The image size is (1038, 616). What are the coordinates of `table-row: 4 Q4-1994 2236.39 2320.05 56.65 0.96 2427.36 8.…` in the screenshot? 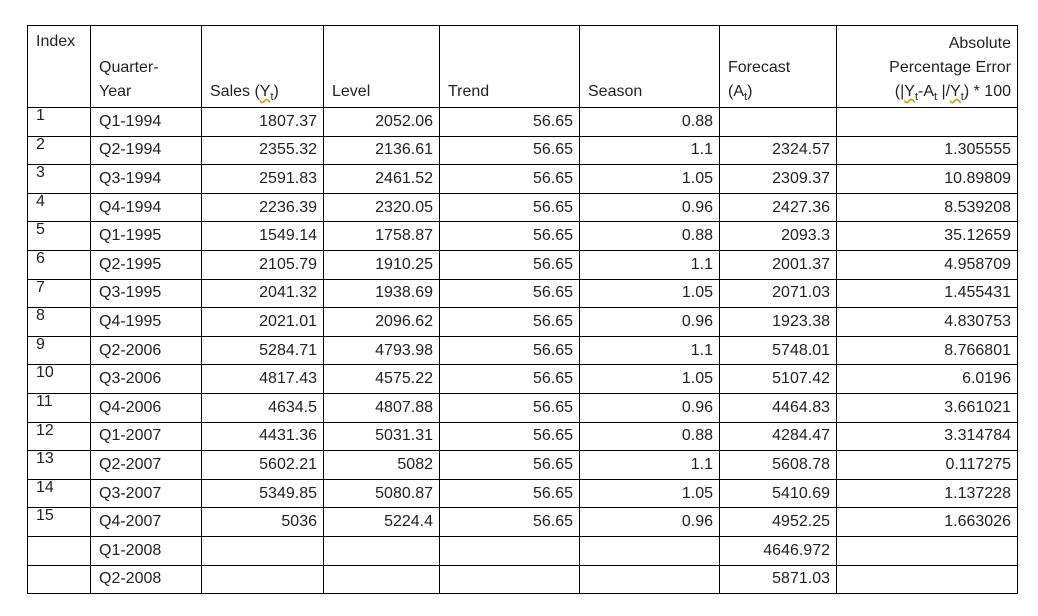 It's located at (522, 207).